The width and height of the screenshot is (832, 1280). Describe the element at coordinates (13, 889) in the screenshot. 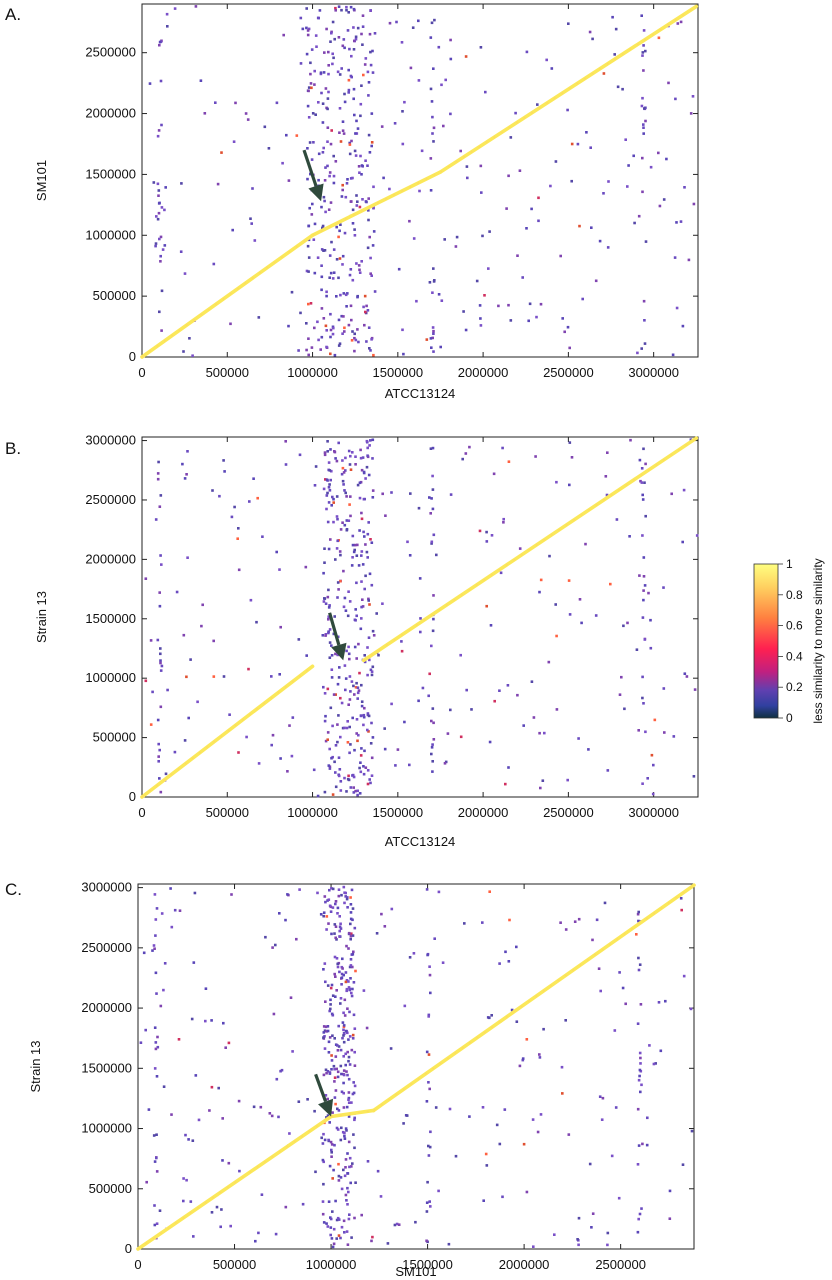

I see `panel-letter-c: C.` at that location.